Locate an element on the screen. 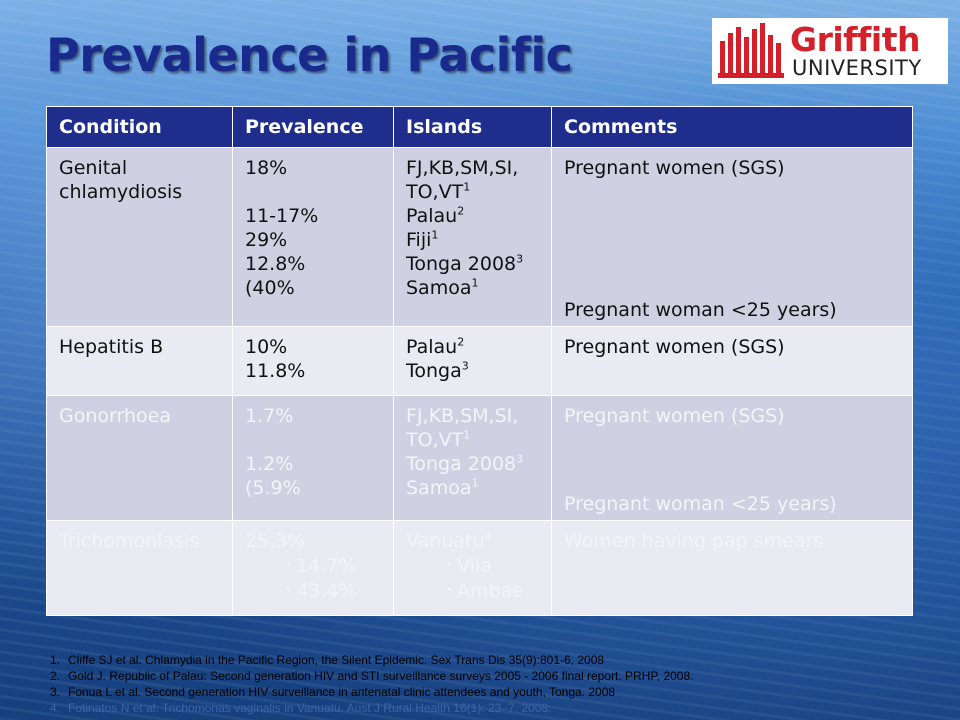  prevalence-value: 12.8% is located at coordinates (275, 264).